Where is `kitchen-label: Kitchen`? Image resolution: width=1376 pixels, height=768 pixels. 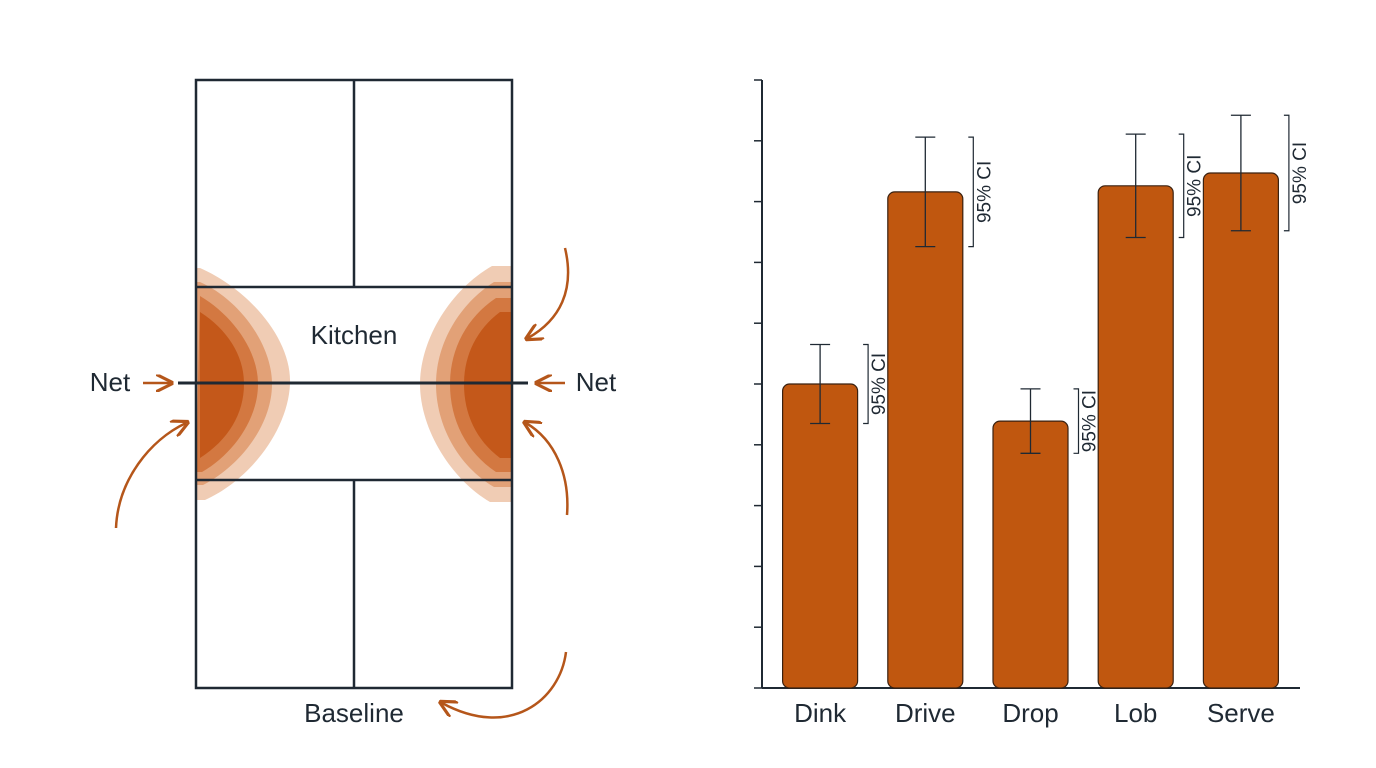
kitchen-label: Kitchen is located at coordinates (354, 335).